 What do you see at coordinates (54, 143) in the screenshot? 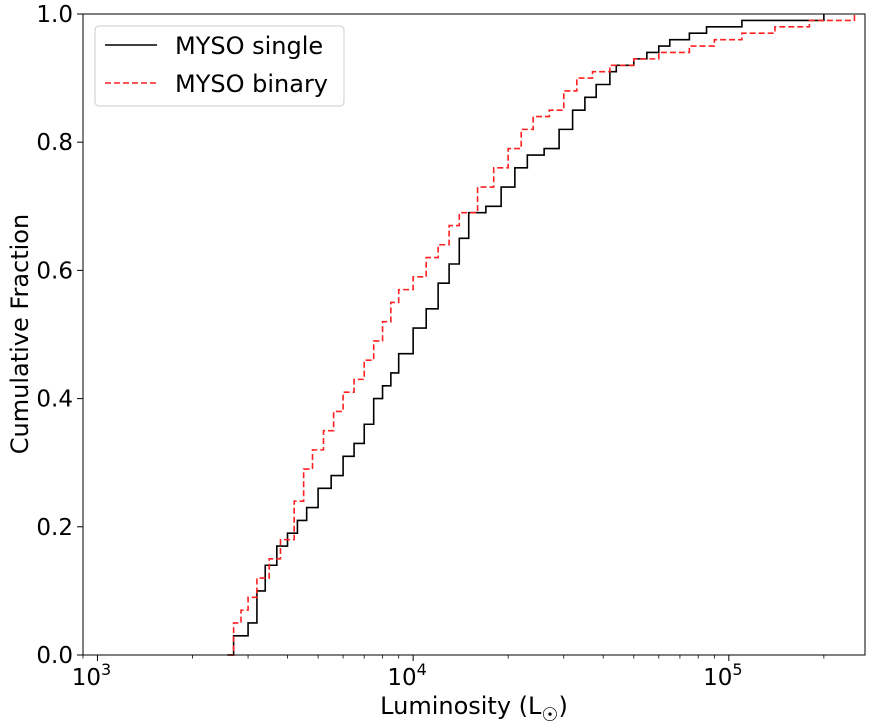
I see `y-tick-label: 0.8` at bounding box center [54, 143].